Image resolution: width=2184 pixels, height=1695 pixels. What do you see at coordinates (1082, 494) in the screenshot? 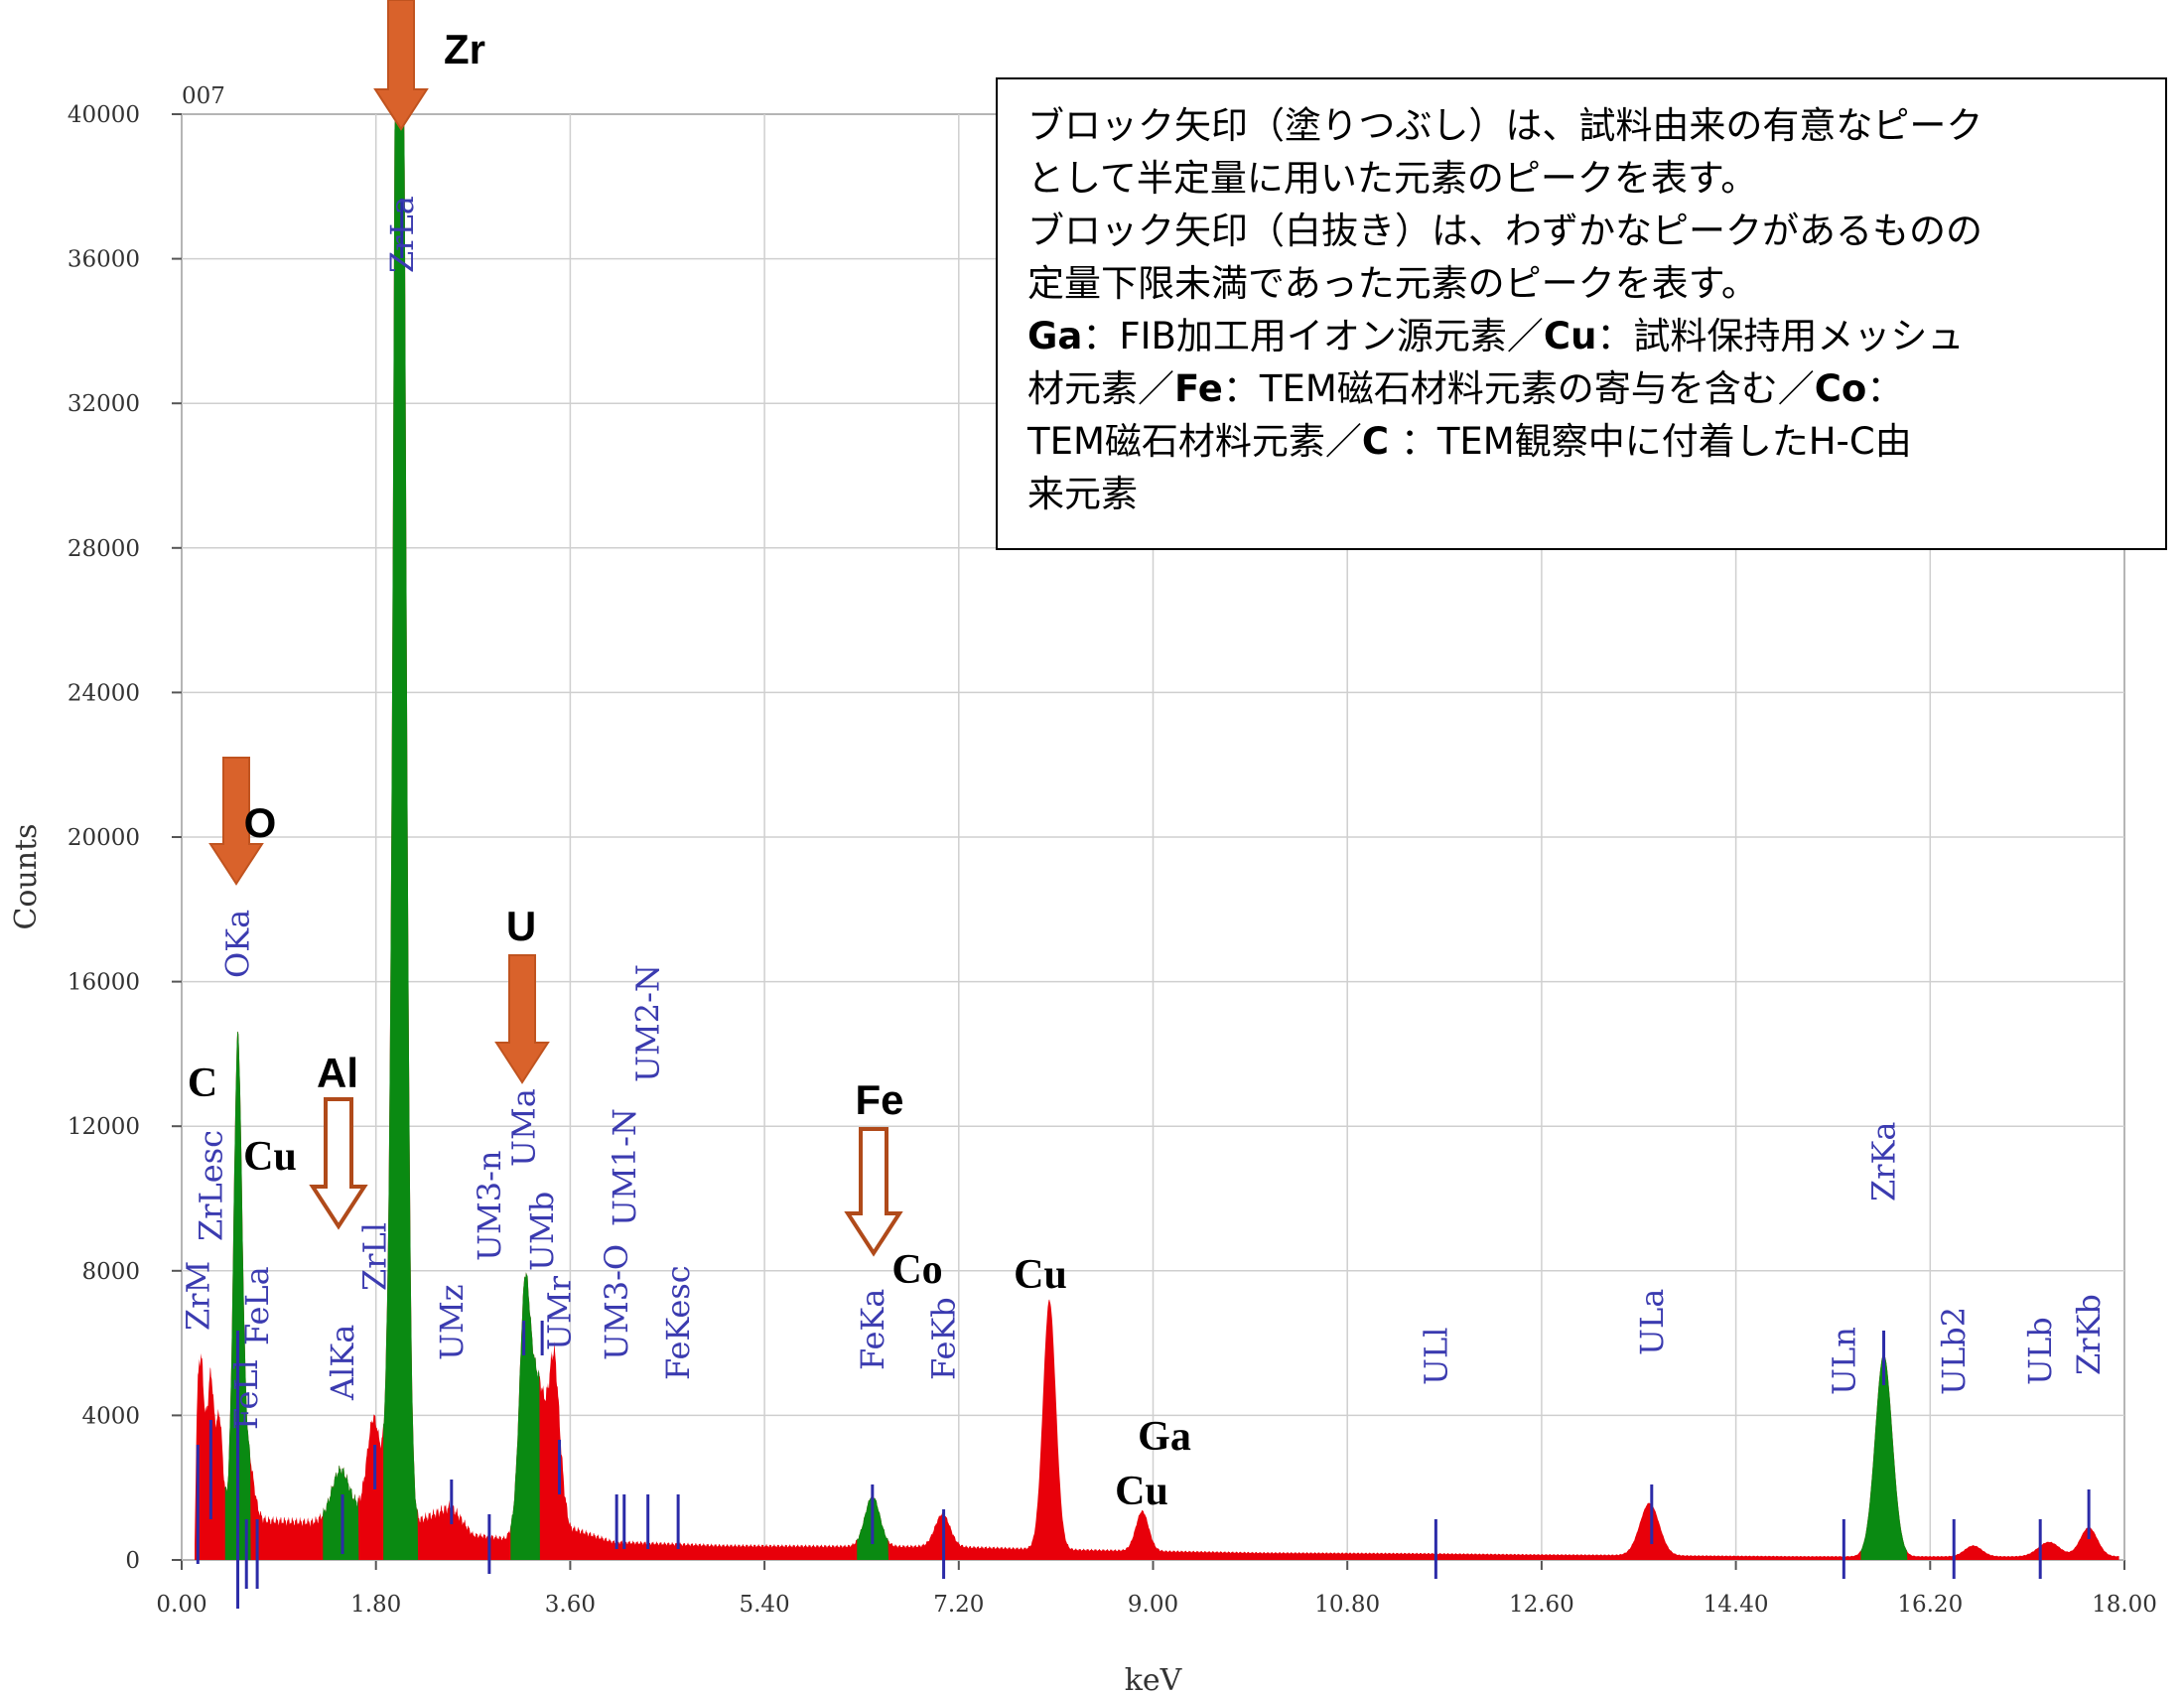
I see `note-text: 来元素` at bounding box center [1082, 494].